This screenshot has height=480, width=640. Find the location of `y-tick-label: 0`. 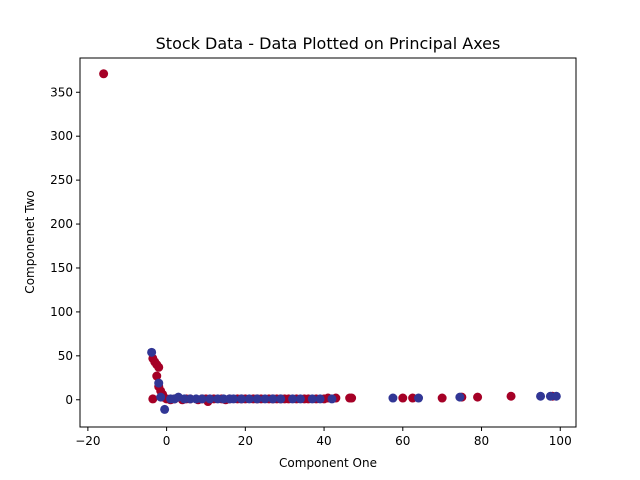

y-tick-label: 0 is located at coordinates (69, 400).